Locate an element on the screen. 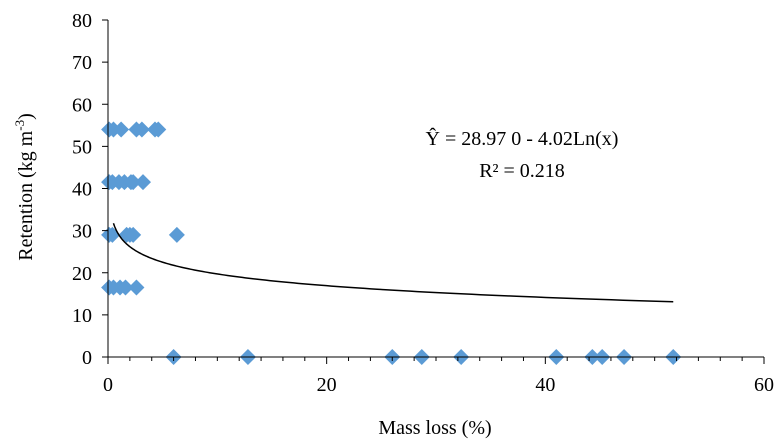  x-tick-label: 0 is located at coordinates (108, 385).